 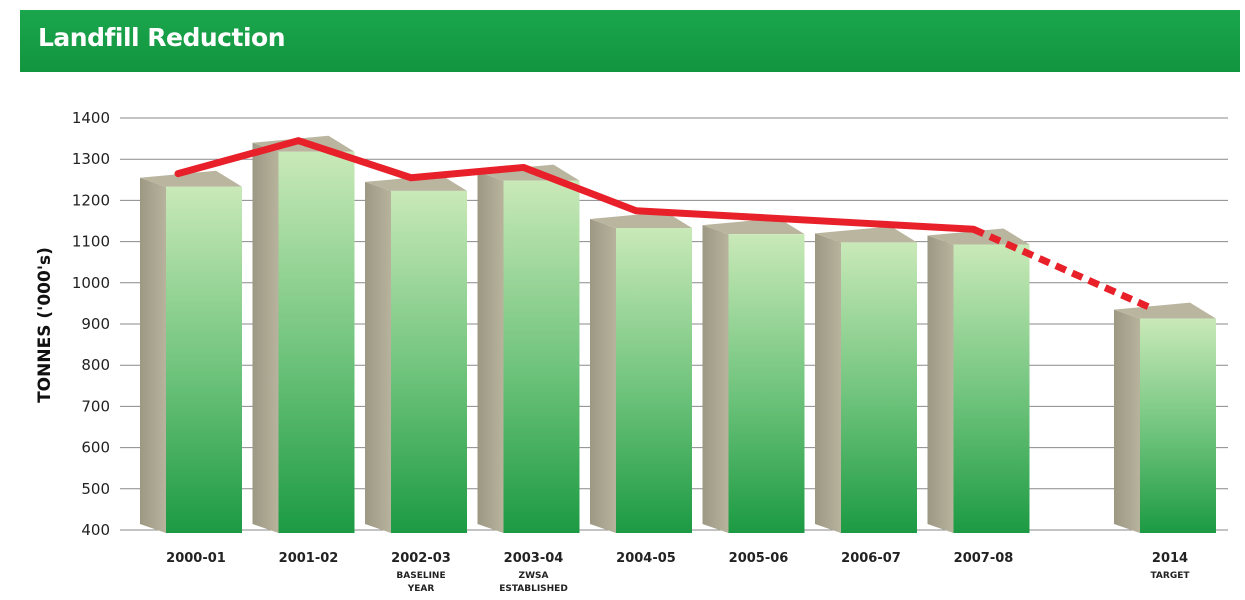 I want to click on trend-line-solid, so click(x=575, y=185).